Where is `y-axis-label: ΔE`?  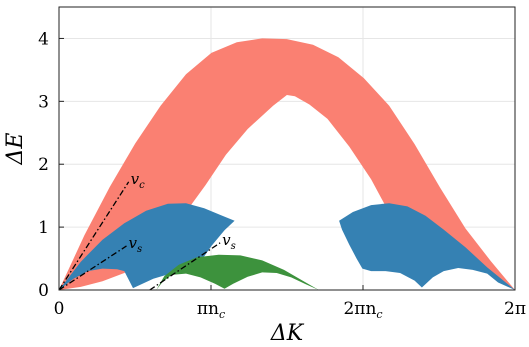 y-axis-label: ΔE is located at coordinates (15, 149).